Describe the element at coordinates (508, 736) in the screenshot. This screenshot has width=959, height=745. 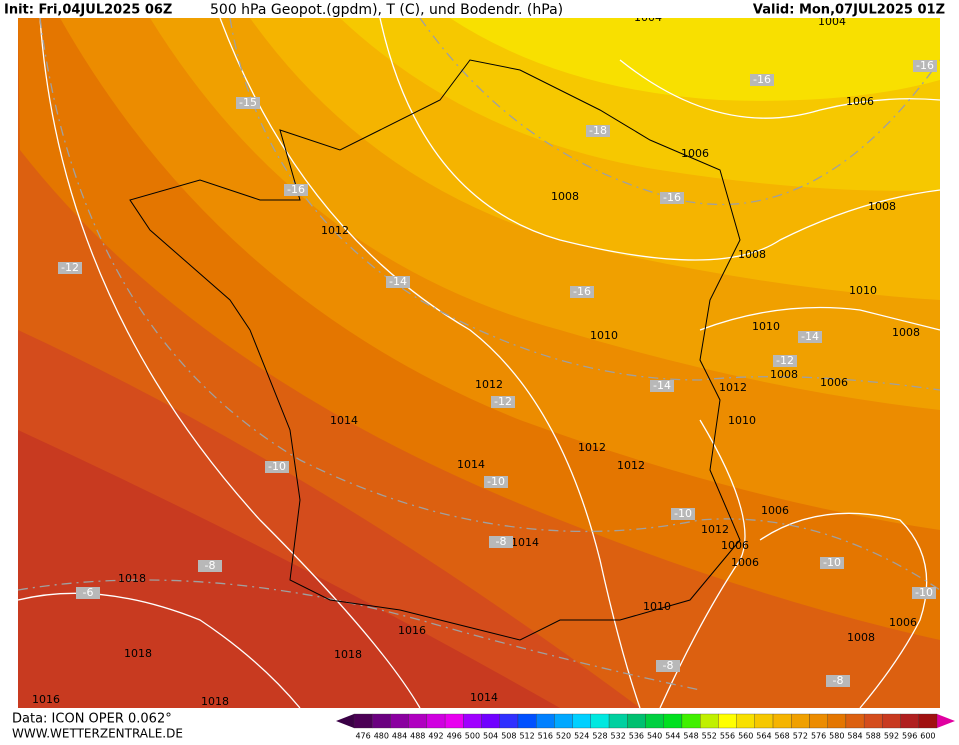
I see `colorbar-label: 508` at that location.